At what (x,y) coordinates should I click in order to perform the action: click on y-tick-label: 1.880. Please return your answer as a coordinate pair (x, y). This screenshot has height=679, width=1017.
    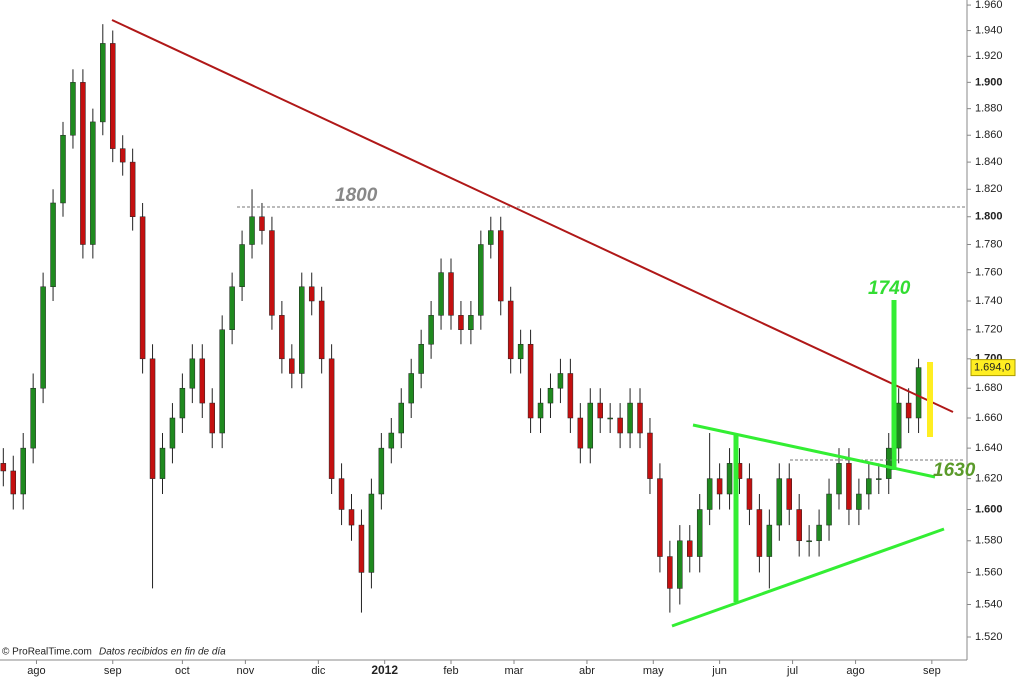
    Looking at the image, I should click on (989, 109).